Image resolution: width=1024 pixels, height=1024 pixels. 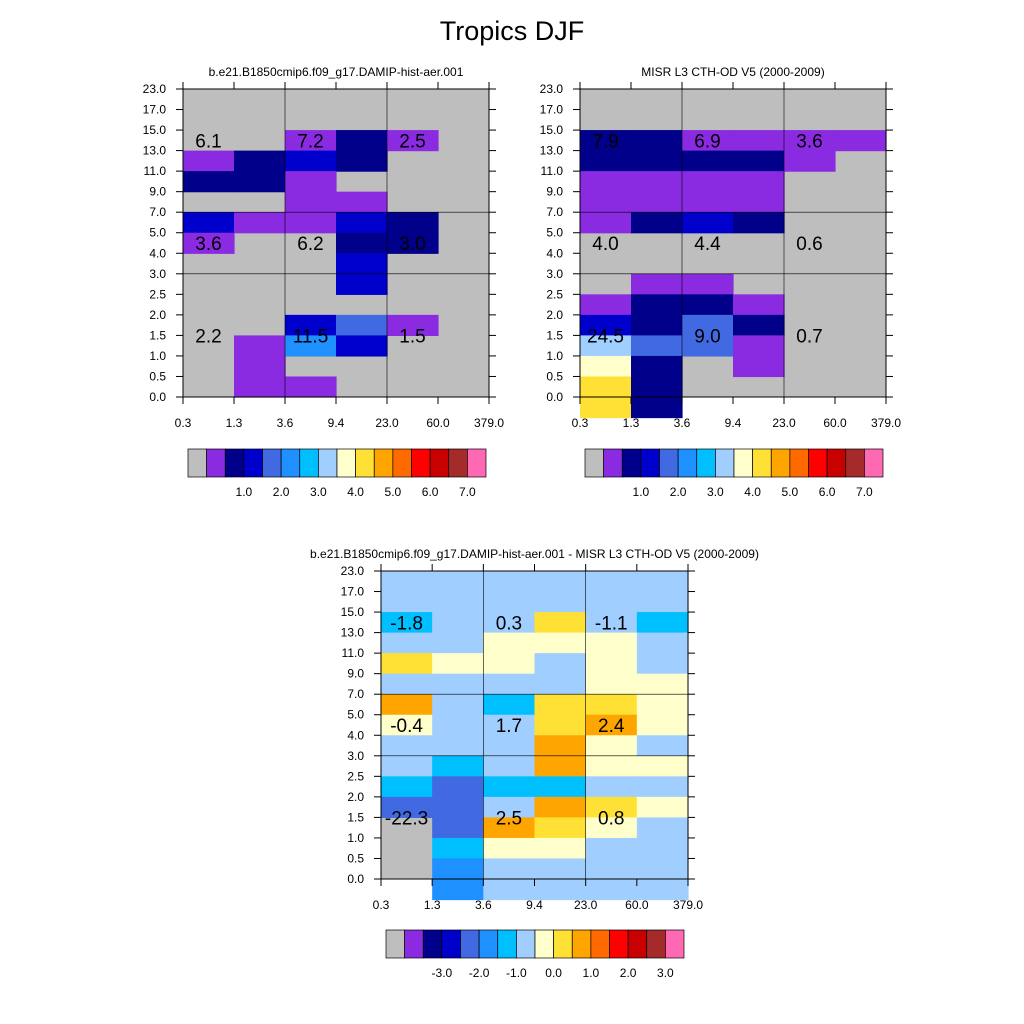 I want to click on cell-annotation: 6.9, so click(x=707, y=141).